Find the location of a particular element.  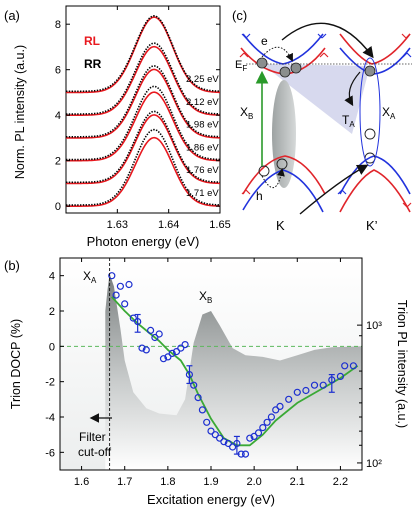

hole-relax-arrow is located at coordinates (273, 178).